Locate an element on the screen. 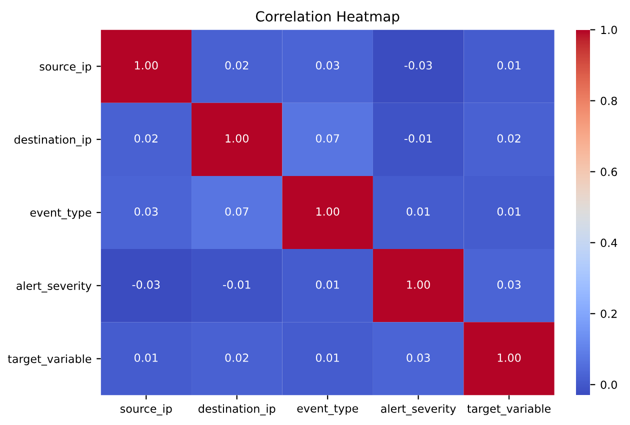 The width and height of the screenshot is (630, 425). color-bar-label: 0.6 is located at coordinates (609, 172).